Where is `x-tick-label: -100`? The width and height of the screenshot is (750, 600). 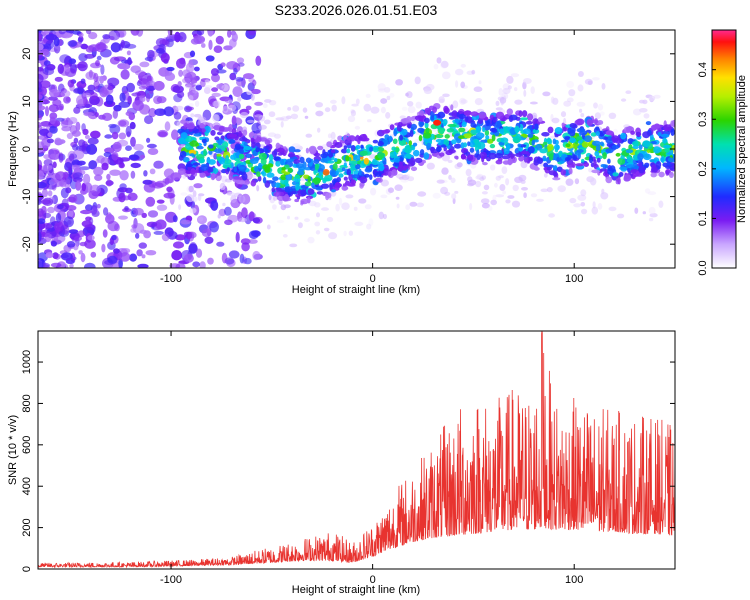 x-tick-label: -100 is located at coordinates (171, 279).